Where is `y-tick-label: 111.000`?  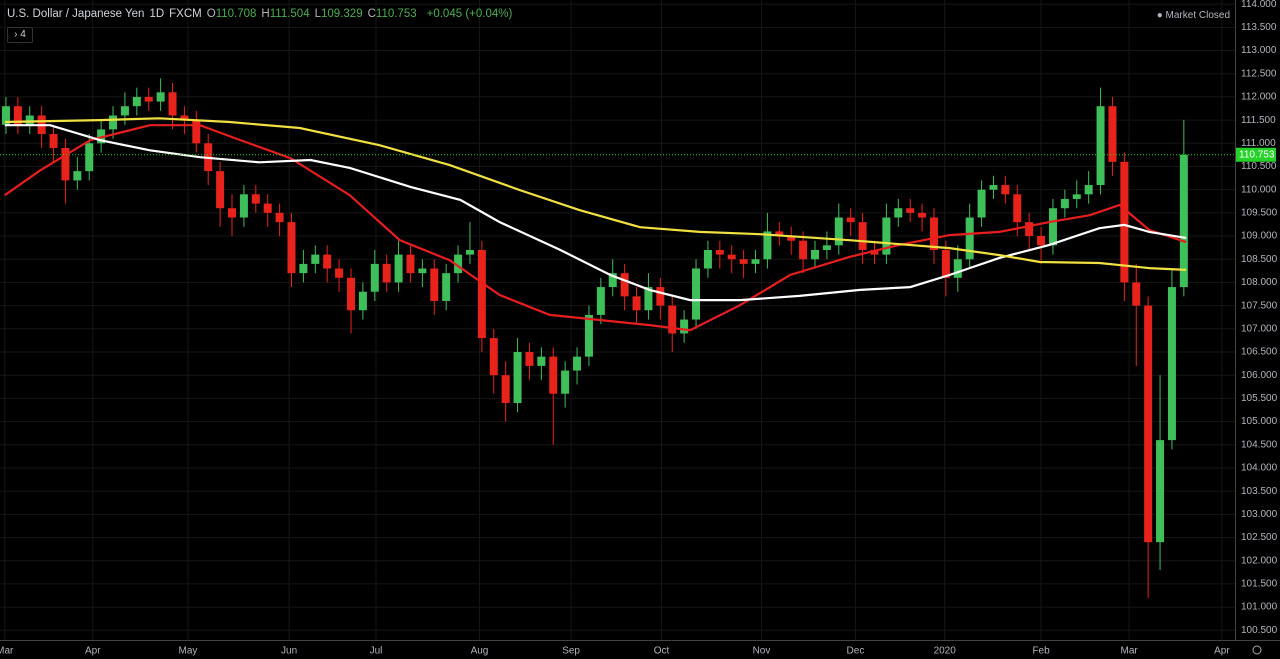 y-tick-label: 111.000 is located at coordinates (1258, 143).